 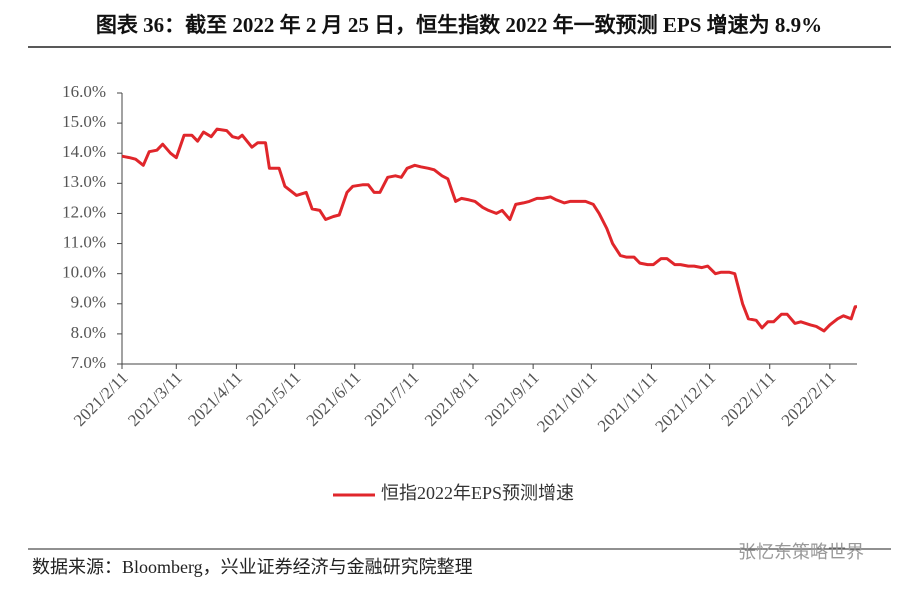 What do you see at coordinates (477, 493) in the screenshot?
I see `legend-label: 恒指2022年EPS预测增速` at bounding box center [477, 493].